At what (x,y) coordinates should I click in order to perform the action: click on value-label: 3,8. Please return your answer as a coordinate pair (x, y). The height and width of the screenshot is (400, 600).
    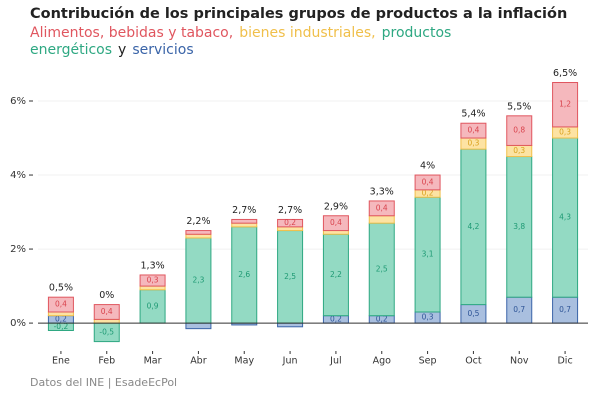
    Looking at the image, I should click on (519, 226).